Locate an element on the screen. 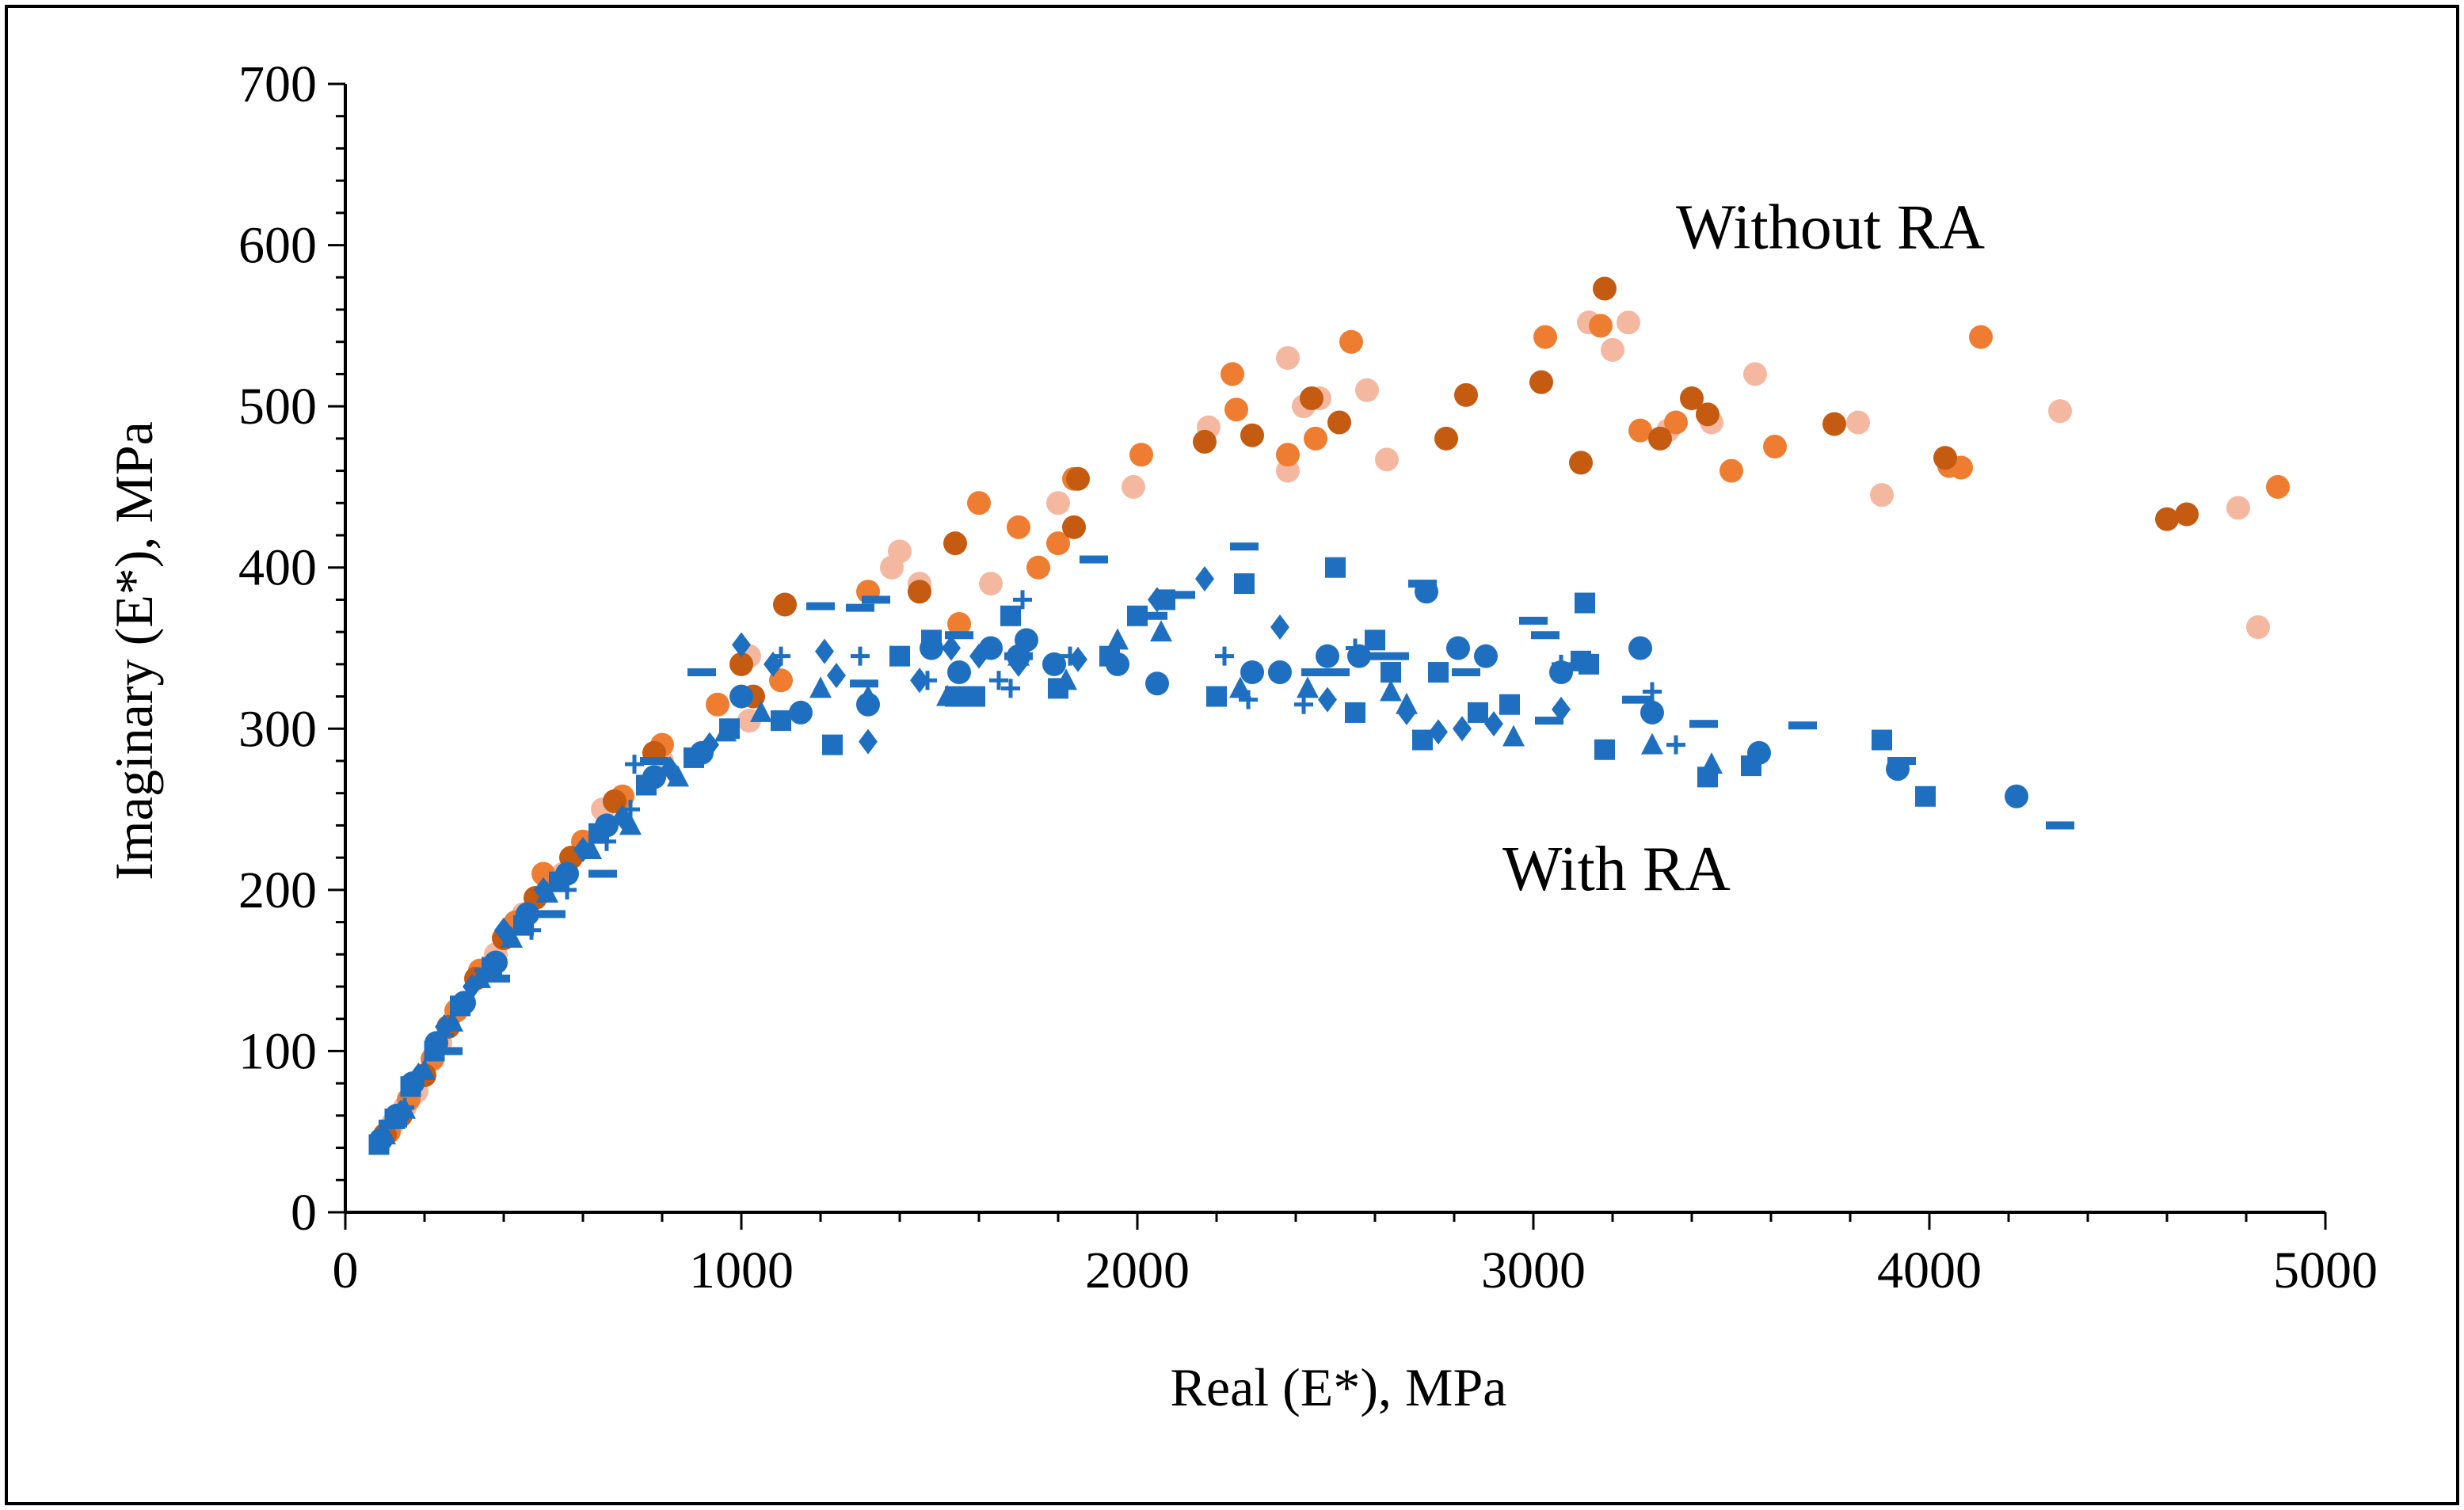  y-axis-title: Imaginary (E*), MPa is located at coordinates (134, 651).